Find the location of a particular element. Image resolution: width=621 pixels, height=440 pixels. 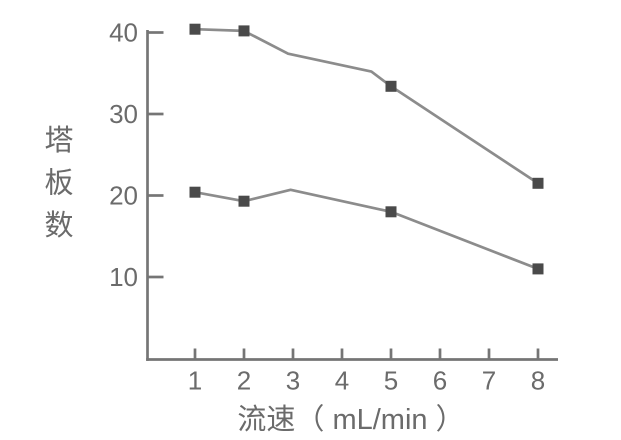

y-axis-title-char: 数 is located at coordinates (58, 225).